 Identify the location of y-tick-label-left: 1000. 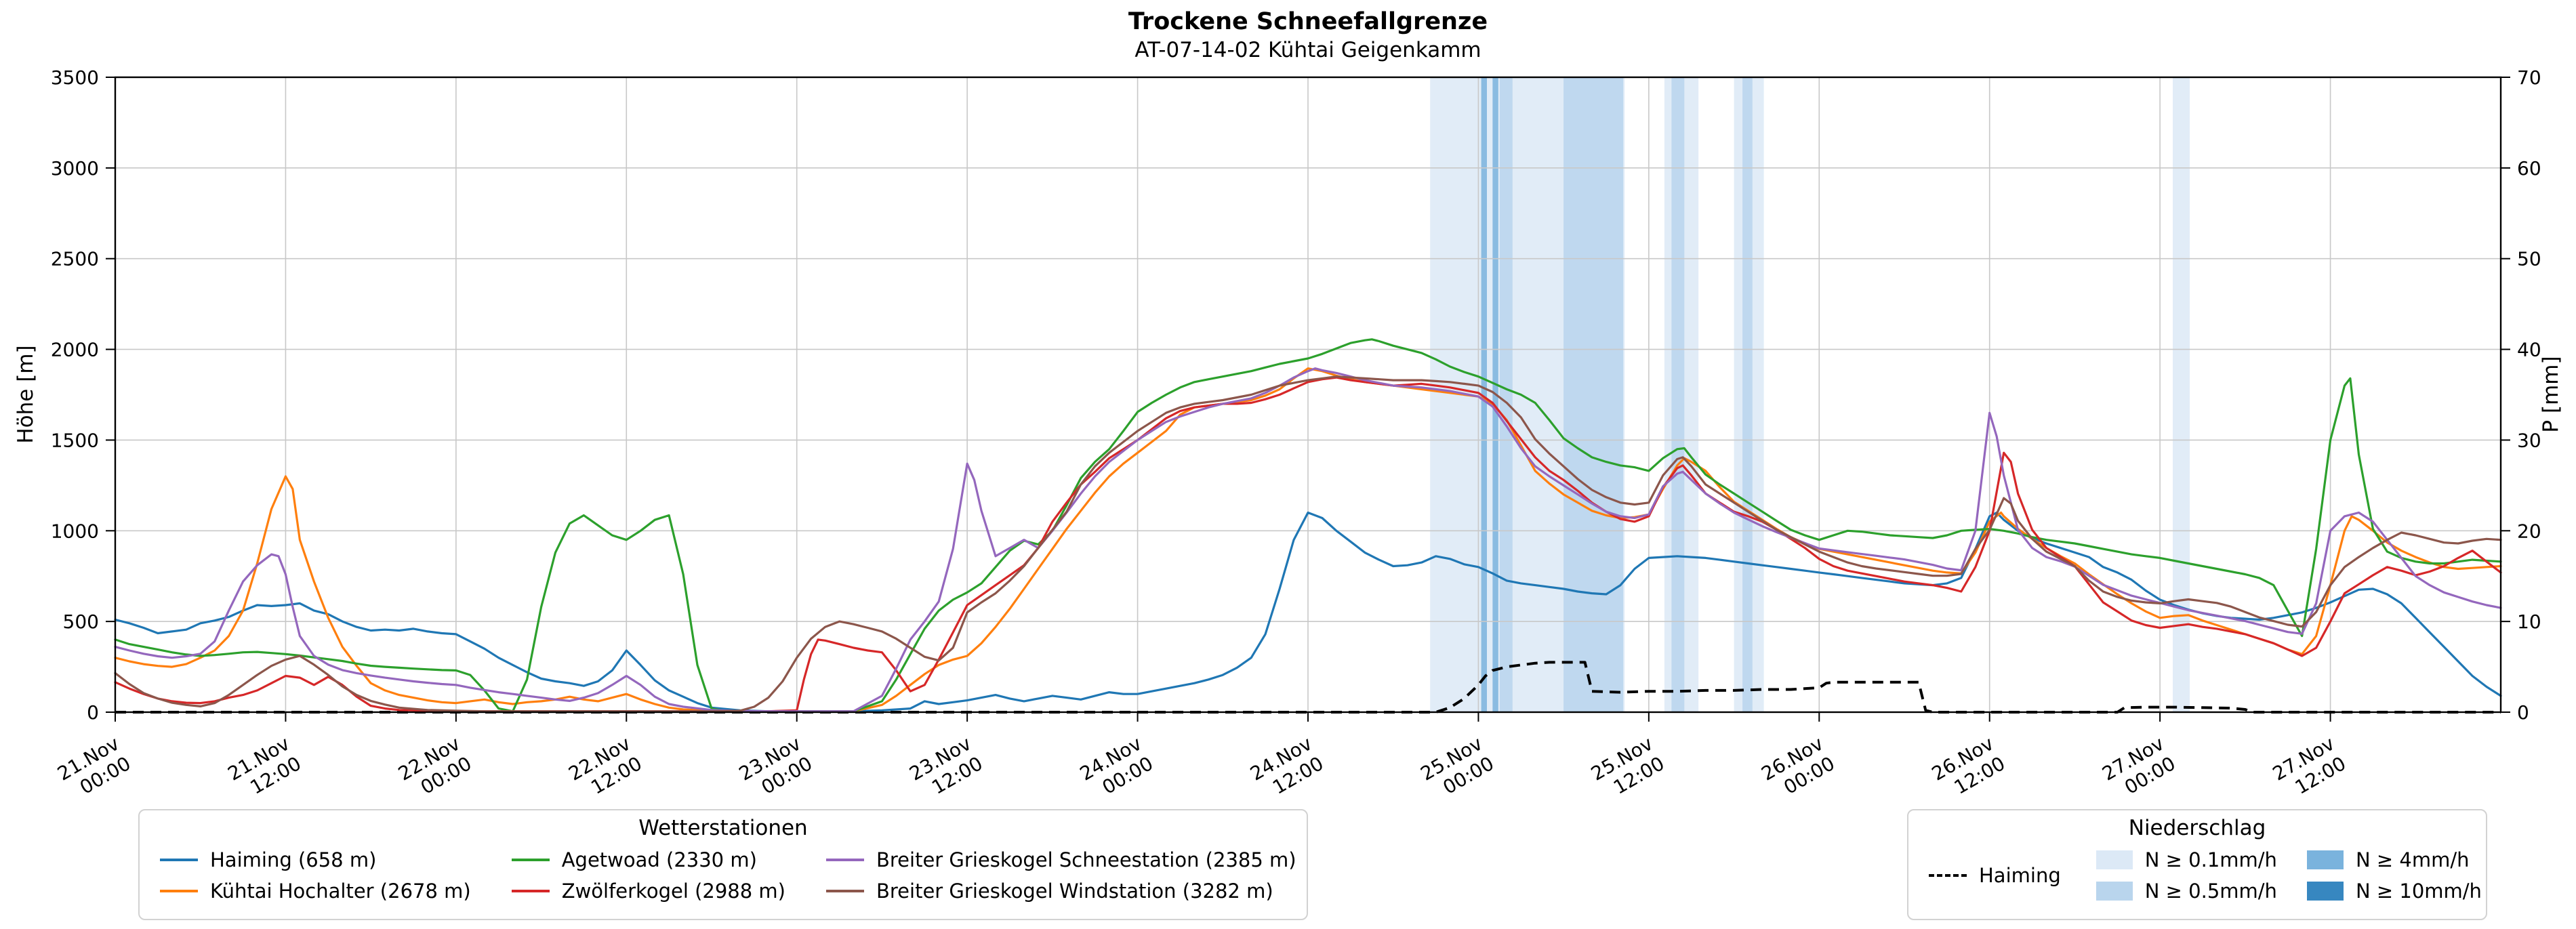
(75, 531).